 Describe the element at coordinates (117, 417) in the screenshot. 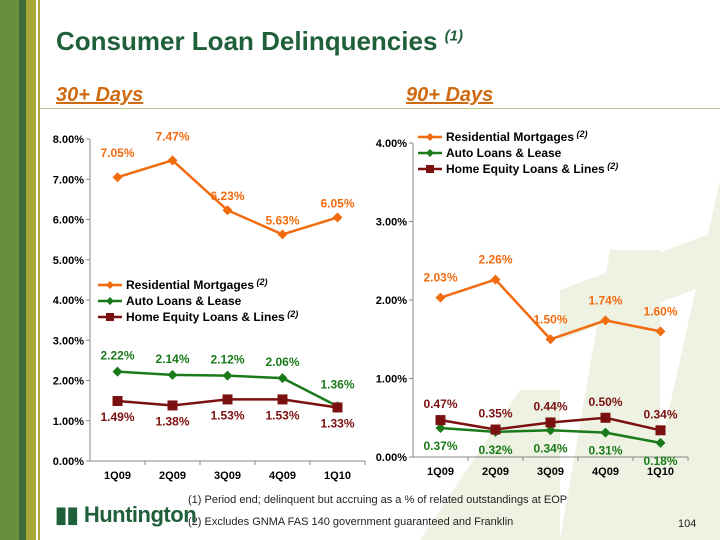

I see `data-label: 1.49%` at that location.